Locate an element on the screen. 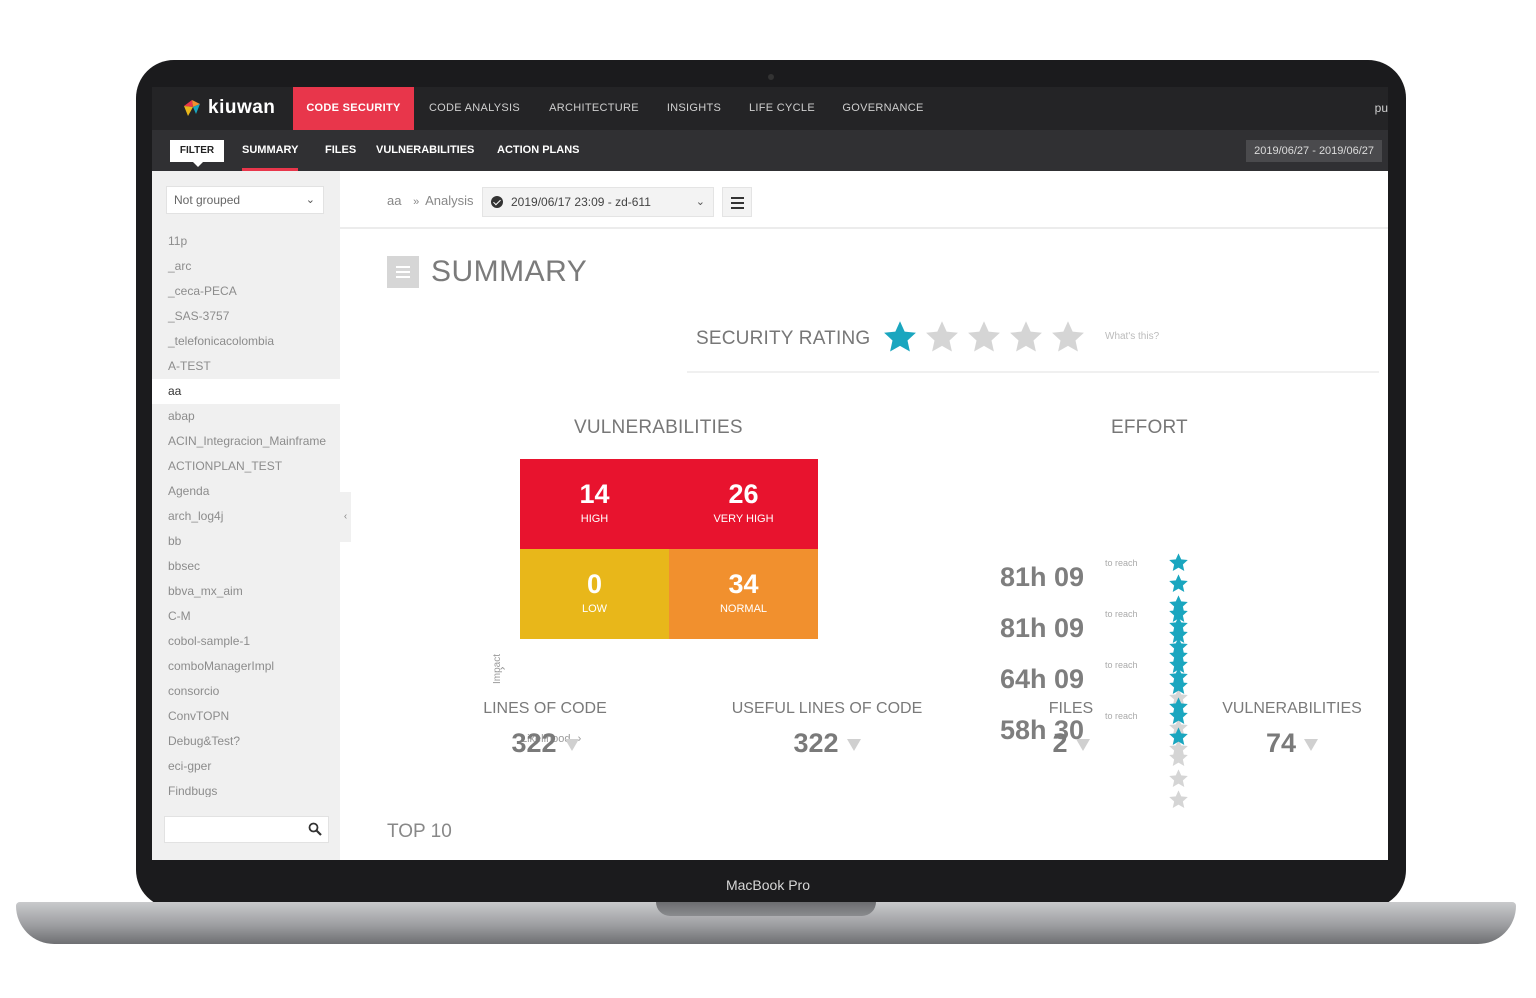  tab-summary: SUMMARY is located at coordinates (270, 150).